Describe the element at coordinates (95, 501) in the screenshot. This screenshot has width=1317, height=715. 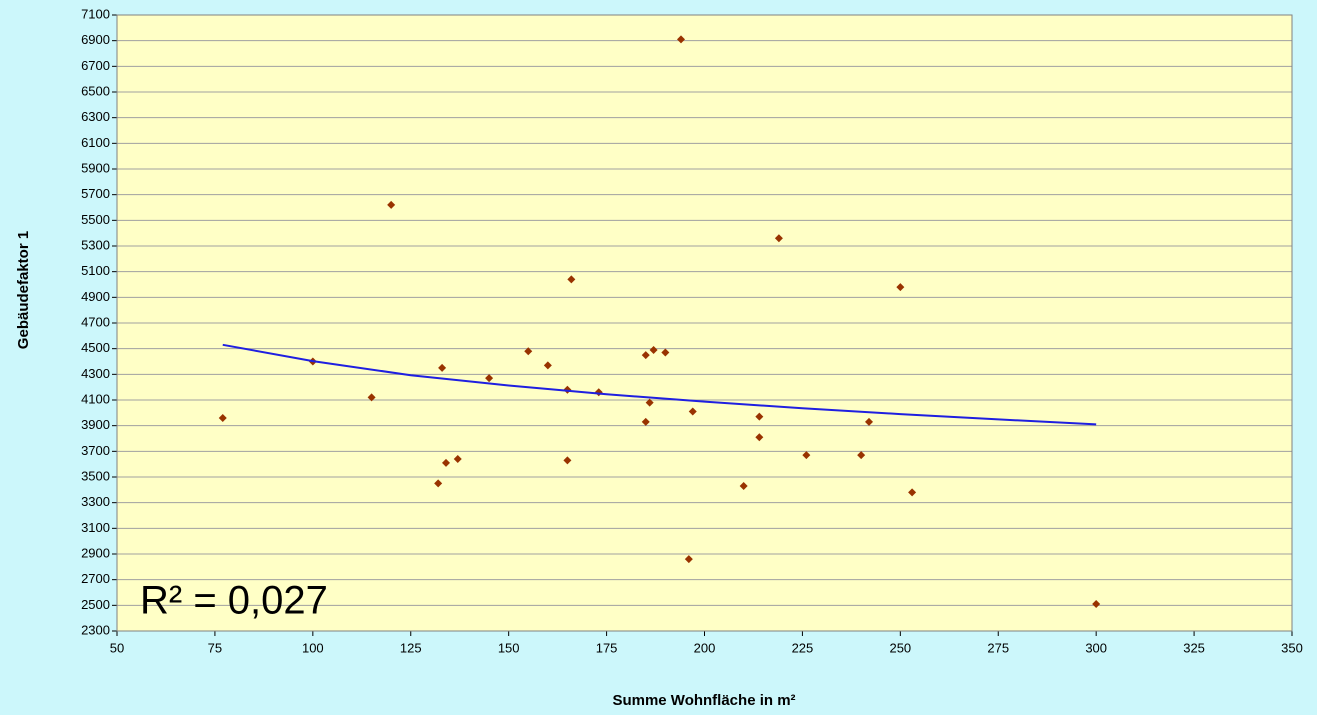
I see `y-tick-label: 3300` at that location.